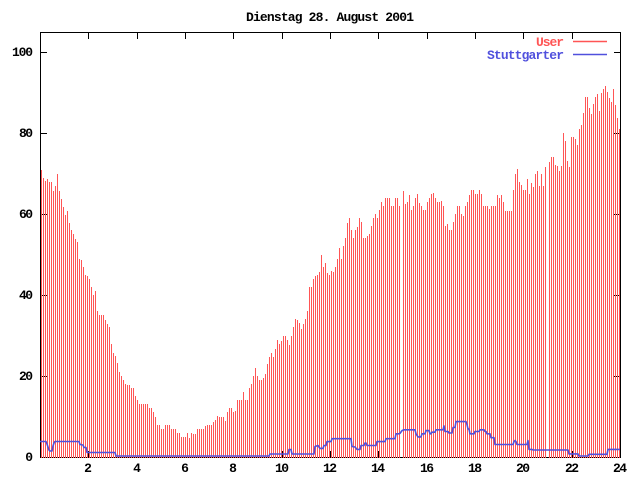 The width and height of the screenshot is (640, 480). Describe the element at coordinates (525, 55) in the screenshot. I see `svg-text: Stuttgarter` at that location.